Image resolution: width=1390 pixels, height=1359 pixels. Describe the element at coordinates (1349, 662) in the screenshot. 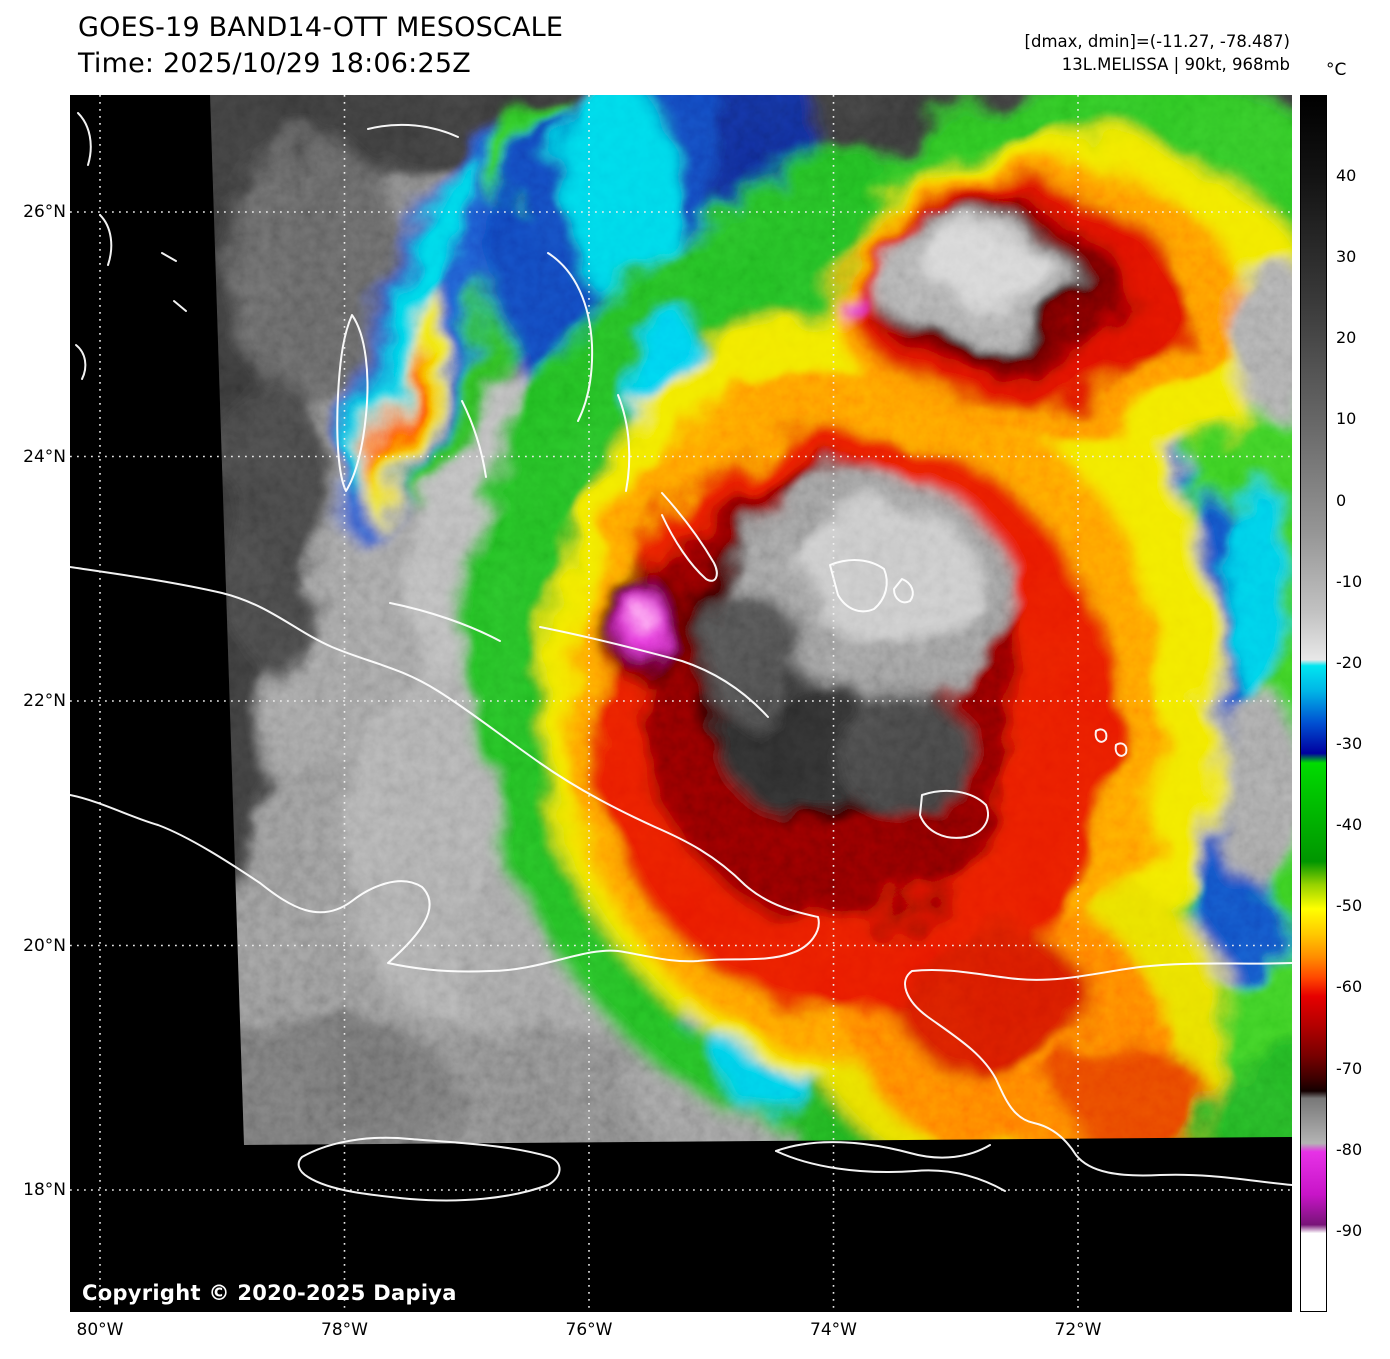

I see `cbar-tick-m20: -20` at that location.